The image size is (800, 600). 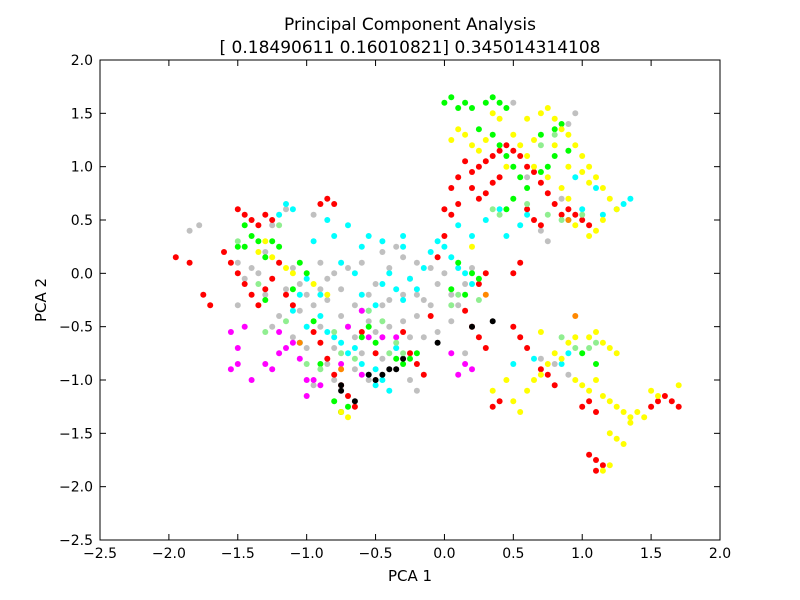 I want to click on y-tick-label-8: 1.5, so click(x=82, y=114).